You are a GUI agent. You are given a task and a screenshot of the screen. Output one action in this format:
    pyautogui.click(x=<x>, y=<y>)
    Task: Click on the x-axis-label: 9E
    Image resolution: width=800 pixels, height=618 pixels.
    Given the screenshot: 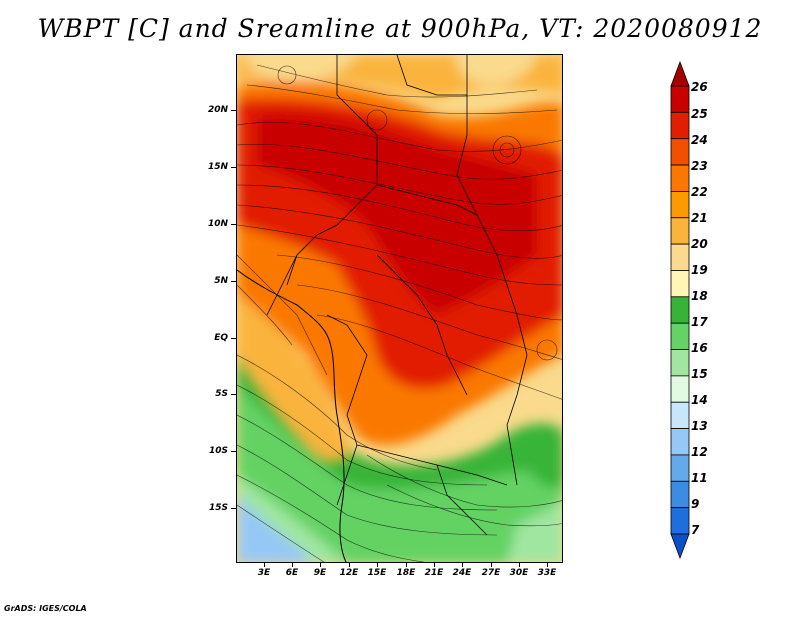 What is the action you would take?
    pyautogui.click(x=320, y=573)
    